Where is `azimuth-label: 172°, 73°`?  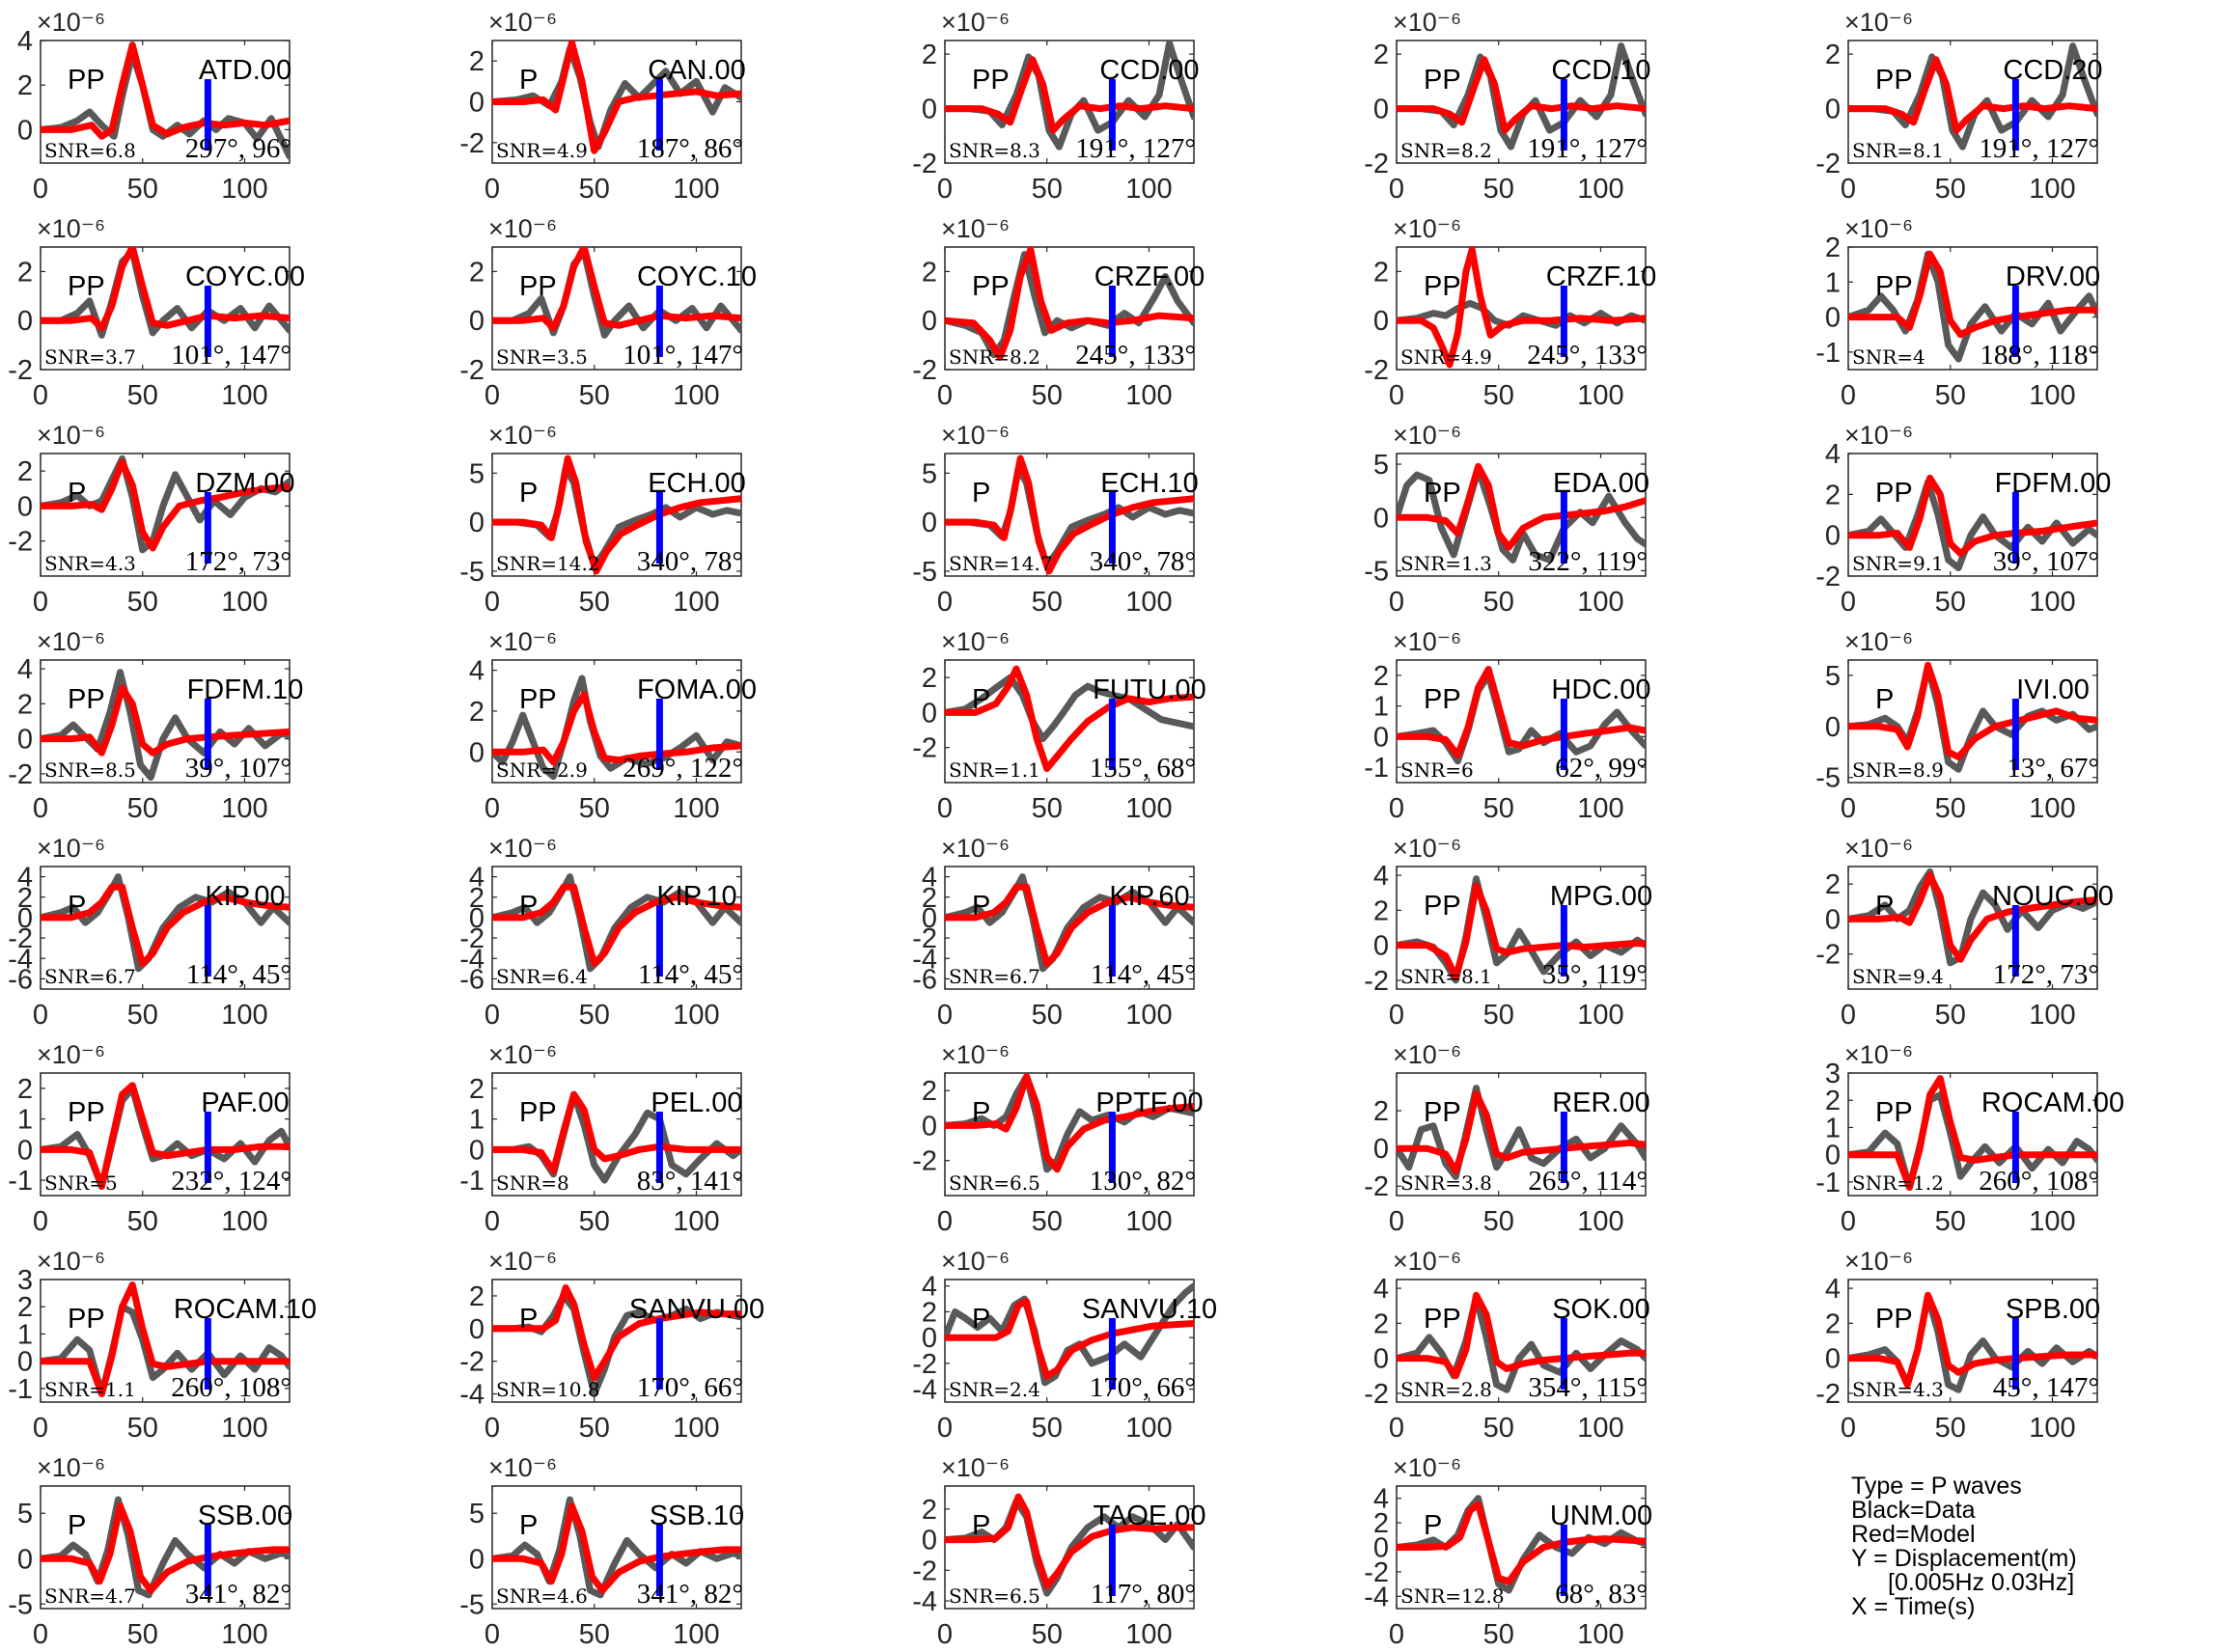
azimuth-label: 172°, 73° is located at coordinates (238, 561).